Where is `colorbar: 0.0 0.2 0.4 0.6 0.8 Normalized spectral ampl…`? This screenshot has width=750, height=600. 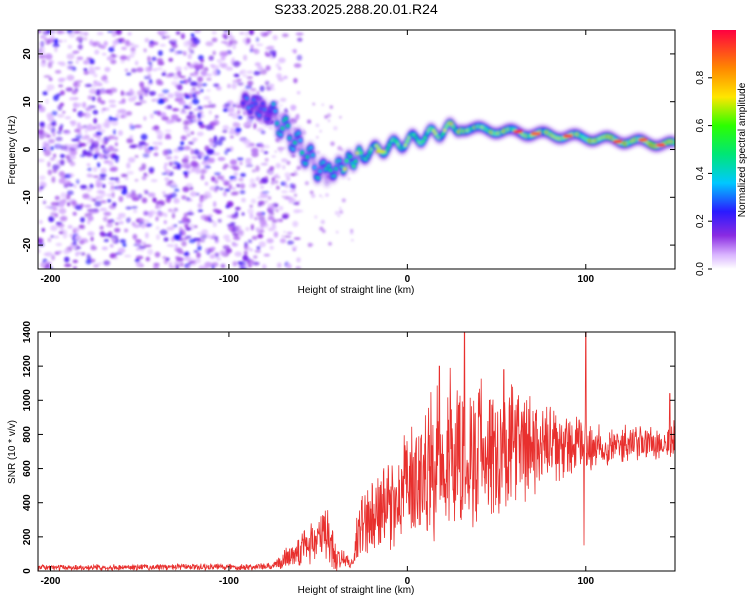 colorbar: 0.0 0.2 0.4 0.6 0.8 Normalized spectral ampl… is located at coordinates (721, 153).